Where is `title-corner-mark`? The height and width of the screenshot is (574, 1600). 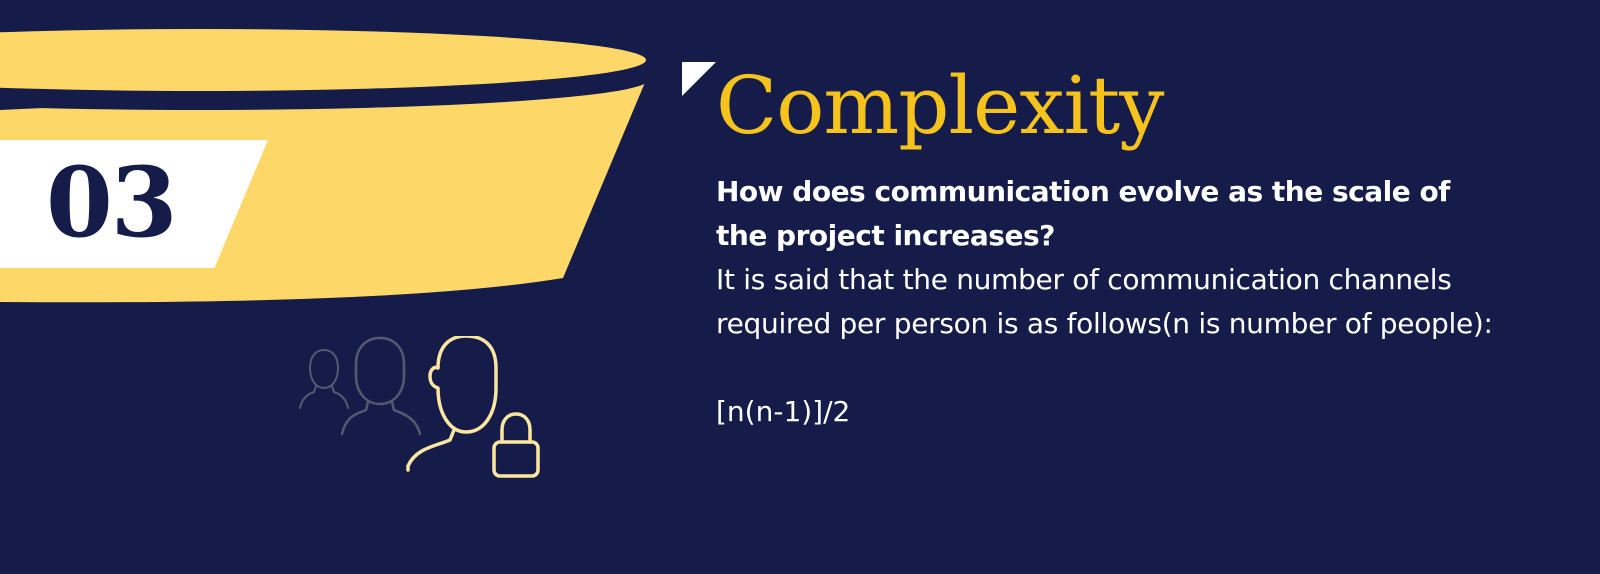
title-corner-mark is located at coordinates (699, 79).